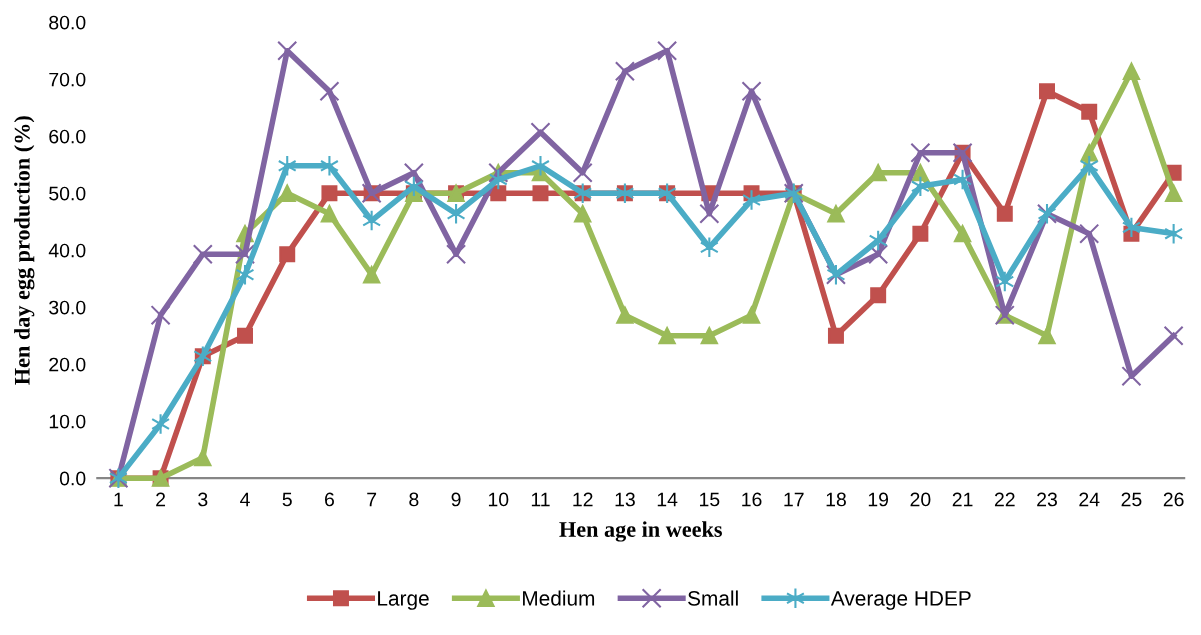 This screenshot has width=1201, height=635. I want to click on x-tick-label: 2, so click(161, 499).